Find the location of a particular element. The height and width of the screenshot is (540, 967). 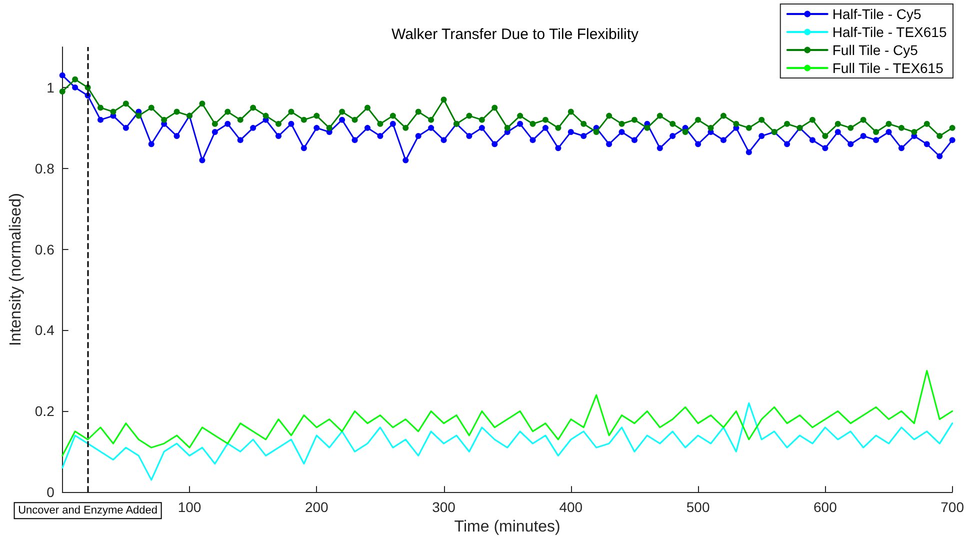

ref-line-label: Uncover and Enzyme Added is located at coordinates (88, 510).